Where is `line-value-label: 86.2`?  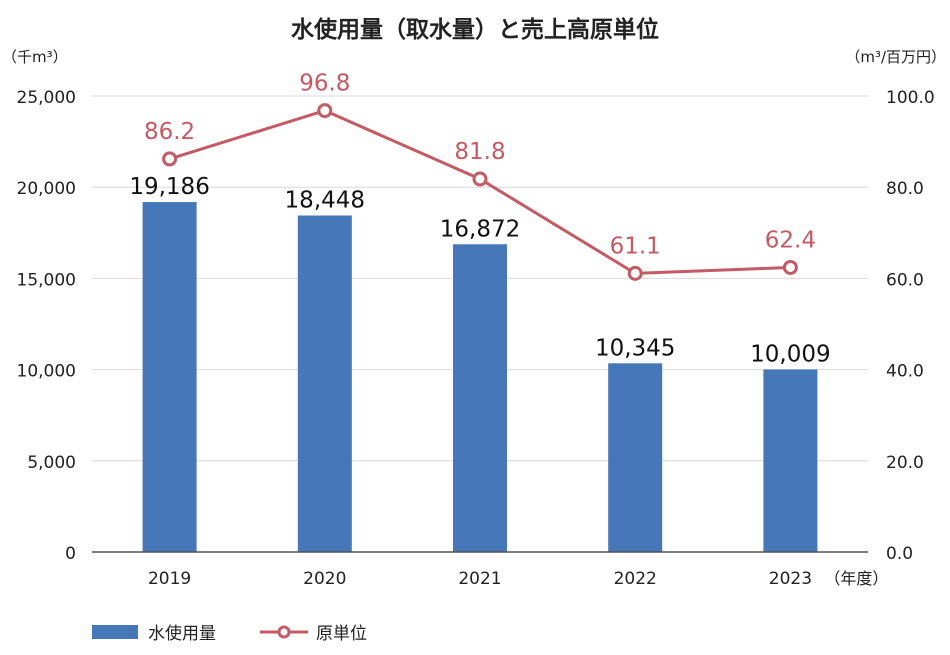
line-value-label: 86.2 is located at coordinates (169, 132).